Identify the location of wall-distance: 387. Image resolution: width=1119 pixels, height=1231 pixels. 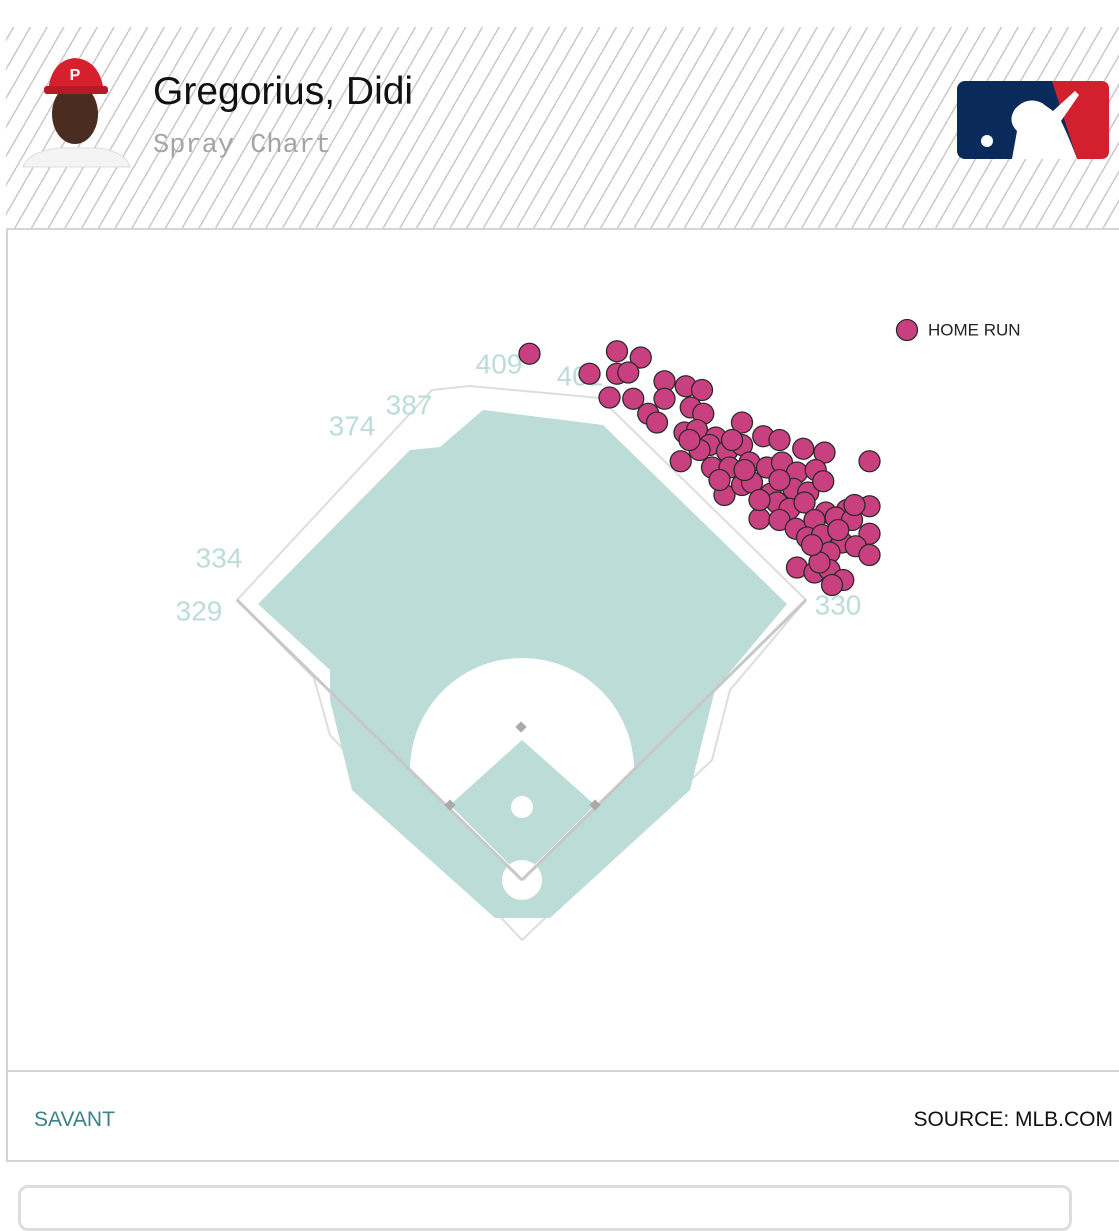
(409, 404).